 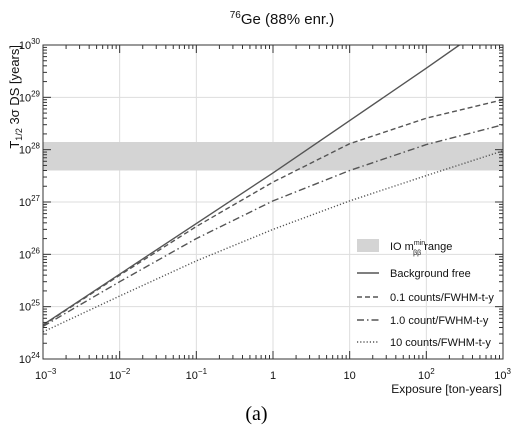 I want to click on legend-label: 10 counts/FWHM-t-y, so click(x=440, y=343).